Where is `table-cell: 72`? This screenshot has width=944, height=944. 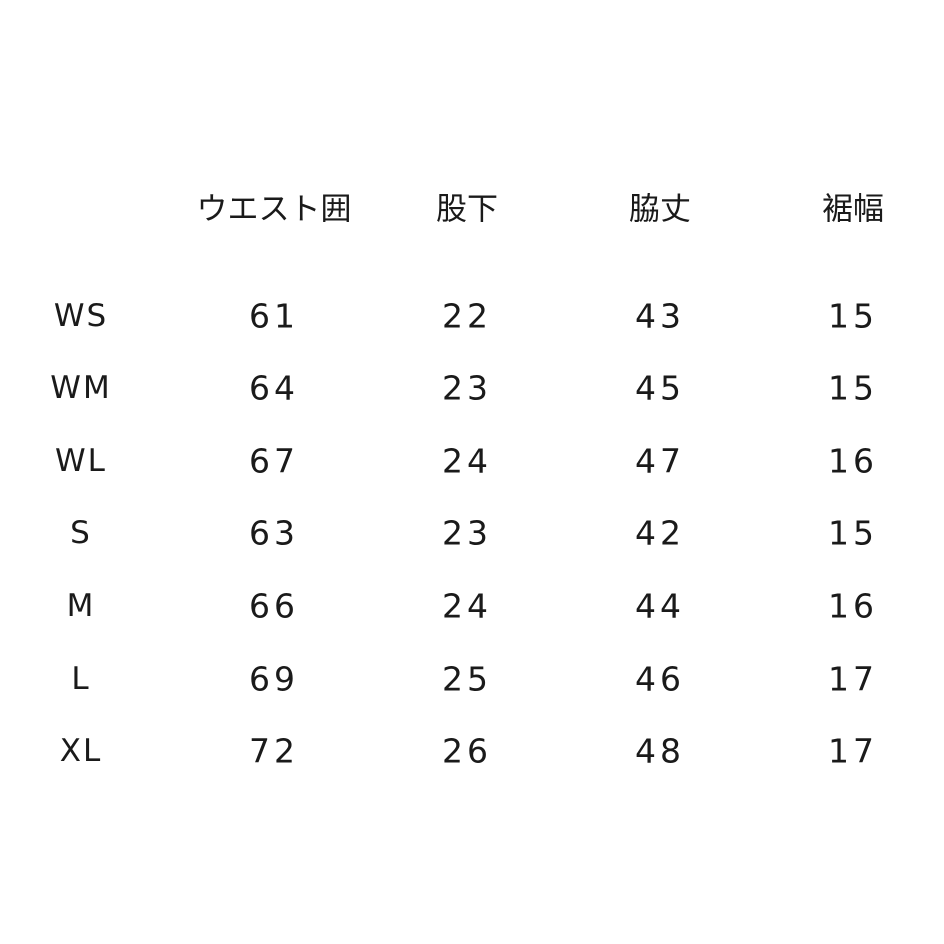
table-cell: 72 is located at coordinates (274, 751).